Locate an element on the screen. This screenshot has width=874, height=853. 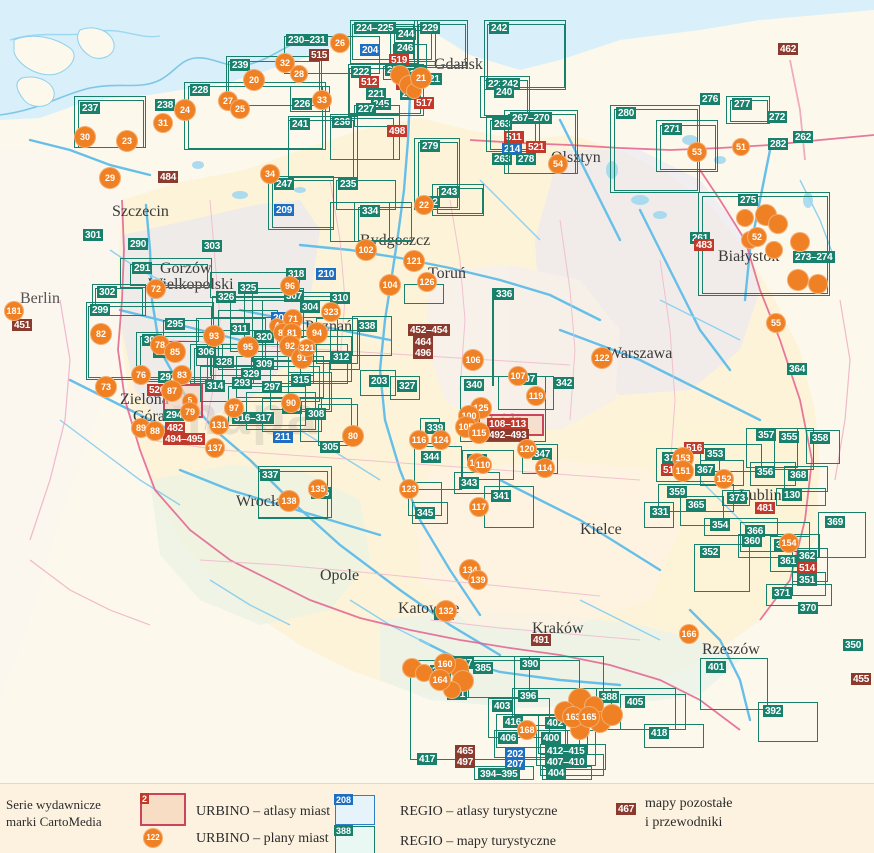
sheet-label: 343 is located at coordinates (469, 483).